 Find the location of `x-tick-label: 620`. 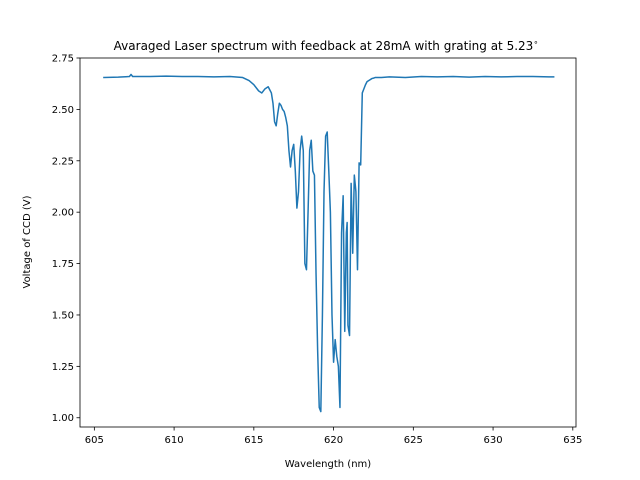

x-tick-label: 620 is located at coordinates (333, 440).